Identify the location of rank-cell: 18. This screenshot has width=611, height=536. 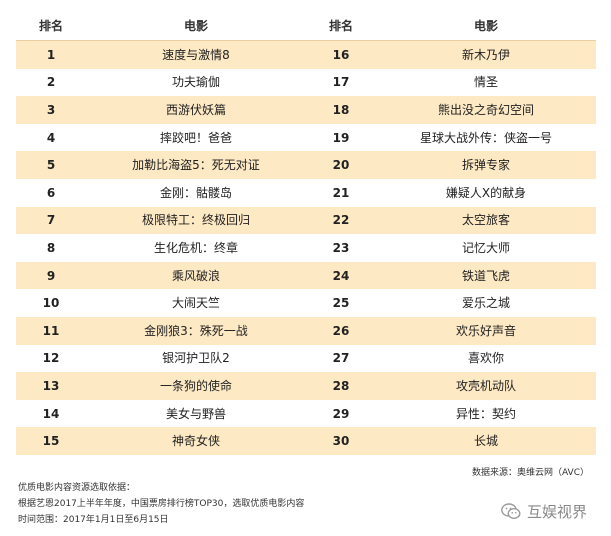
(341, 110).